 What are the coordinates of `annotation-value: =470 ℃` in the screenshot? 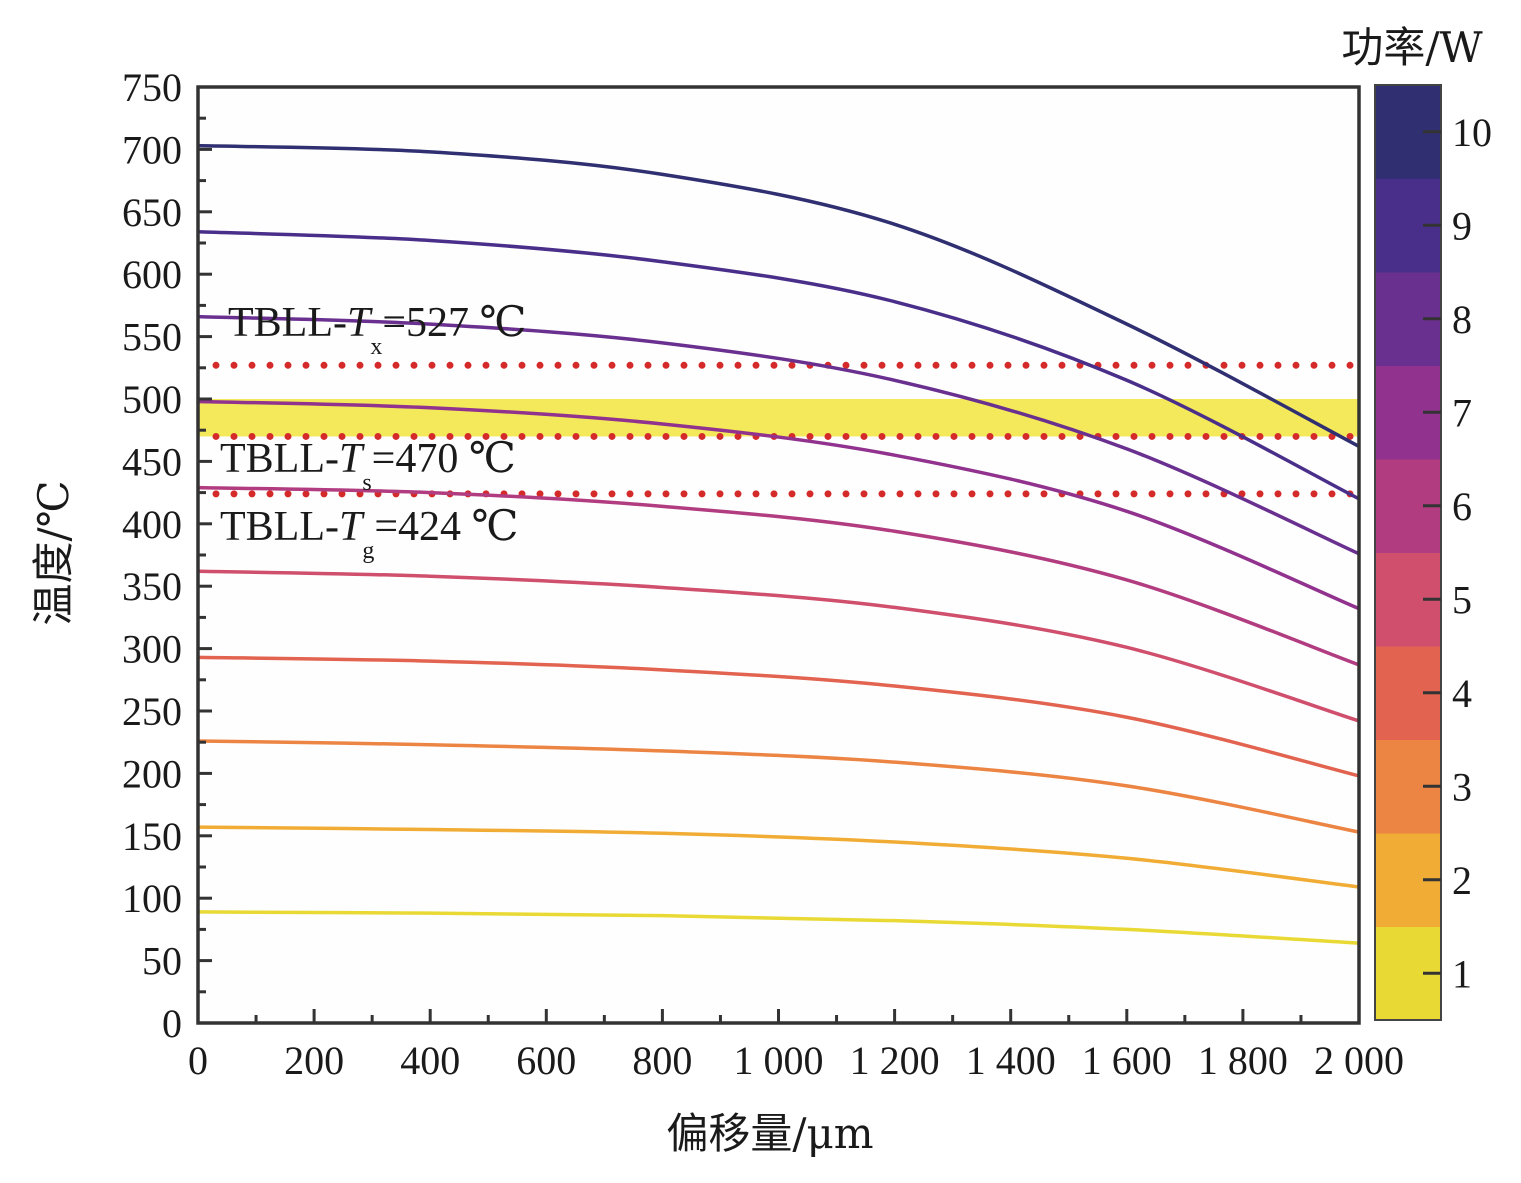 It's located at (444, 459).